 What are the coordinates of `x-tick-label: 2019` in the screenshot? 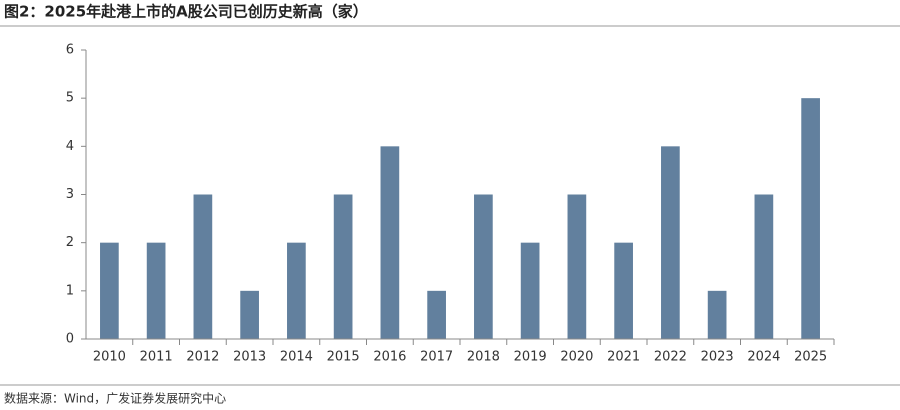 It's located at (530, 357).